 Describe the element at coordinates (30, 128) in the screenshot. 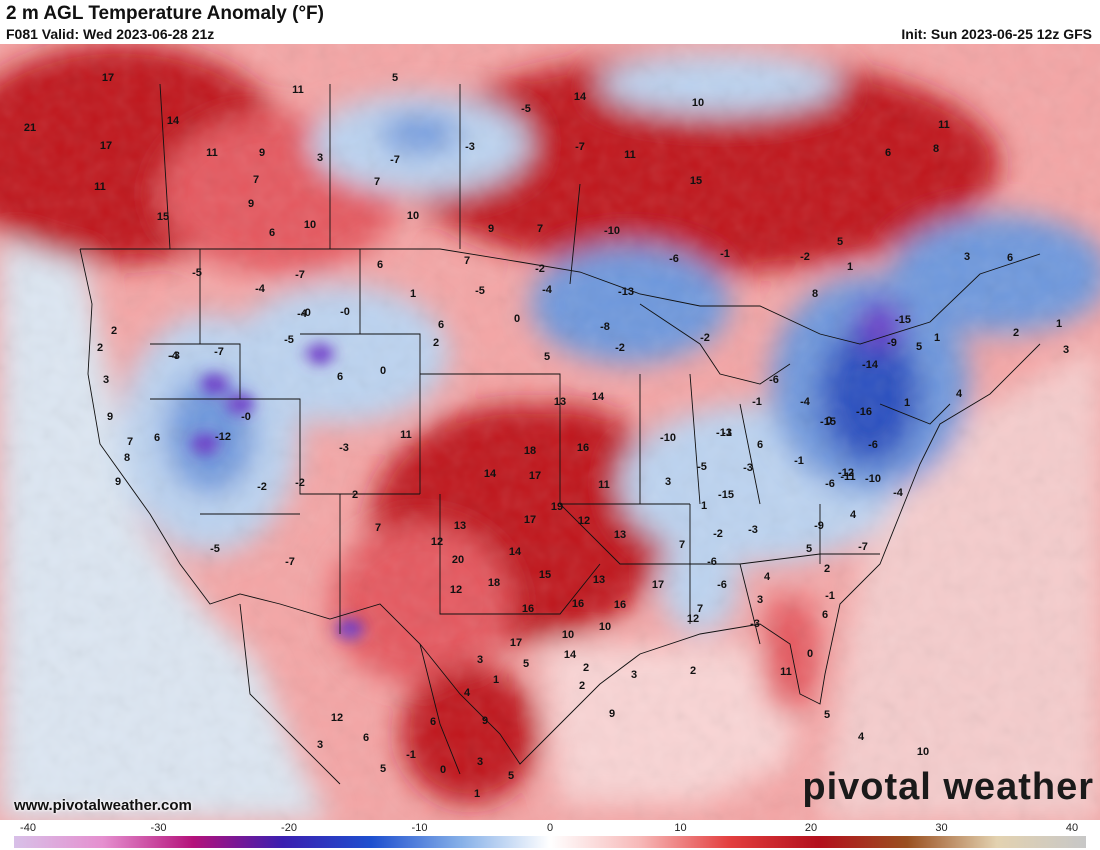

I see `anomaly-value: 21` at that location.